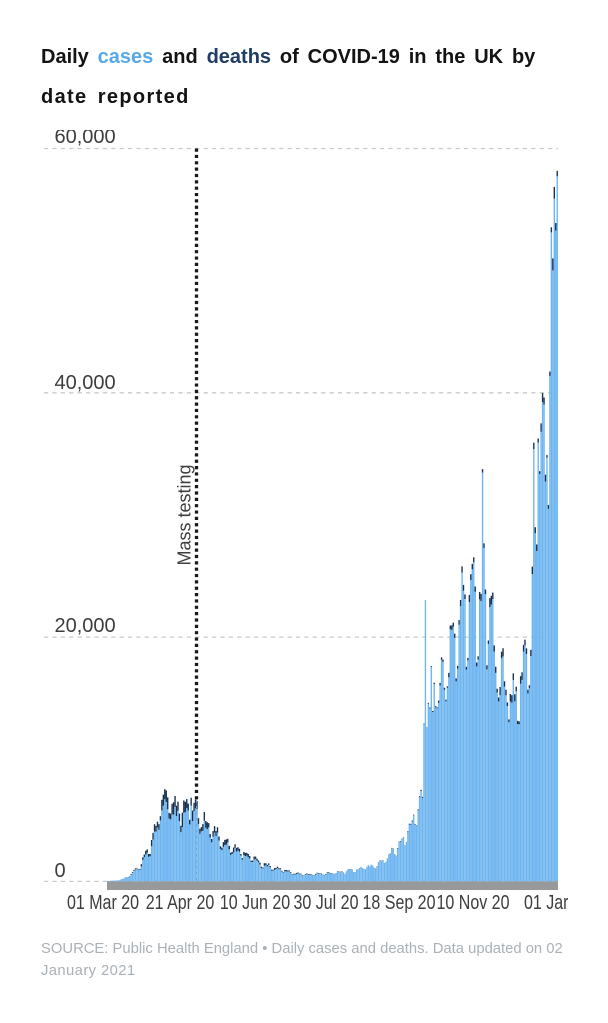 The image size is (608, 1023). Describe the element at coordinates (85, 383) in the screenshot. I see `svg-text: 40,000` at that location.